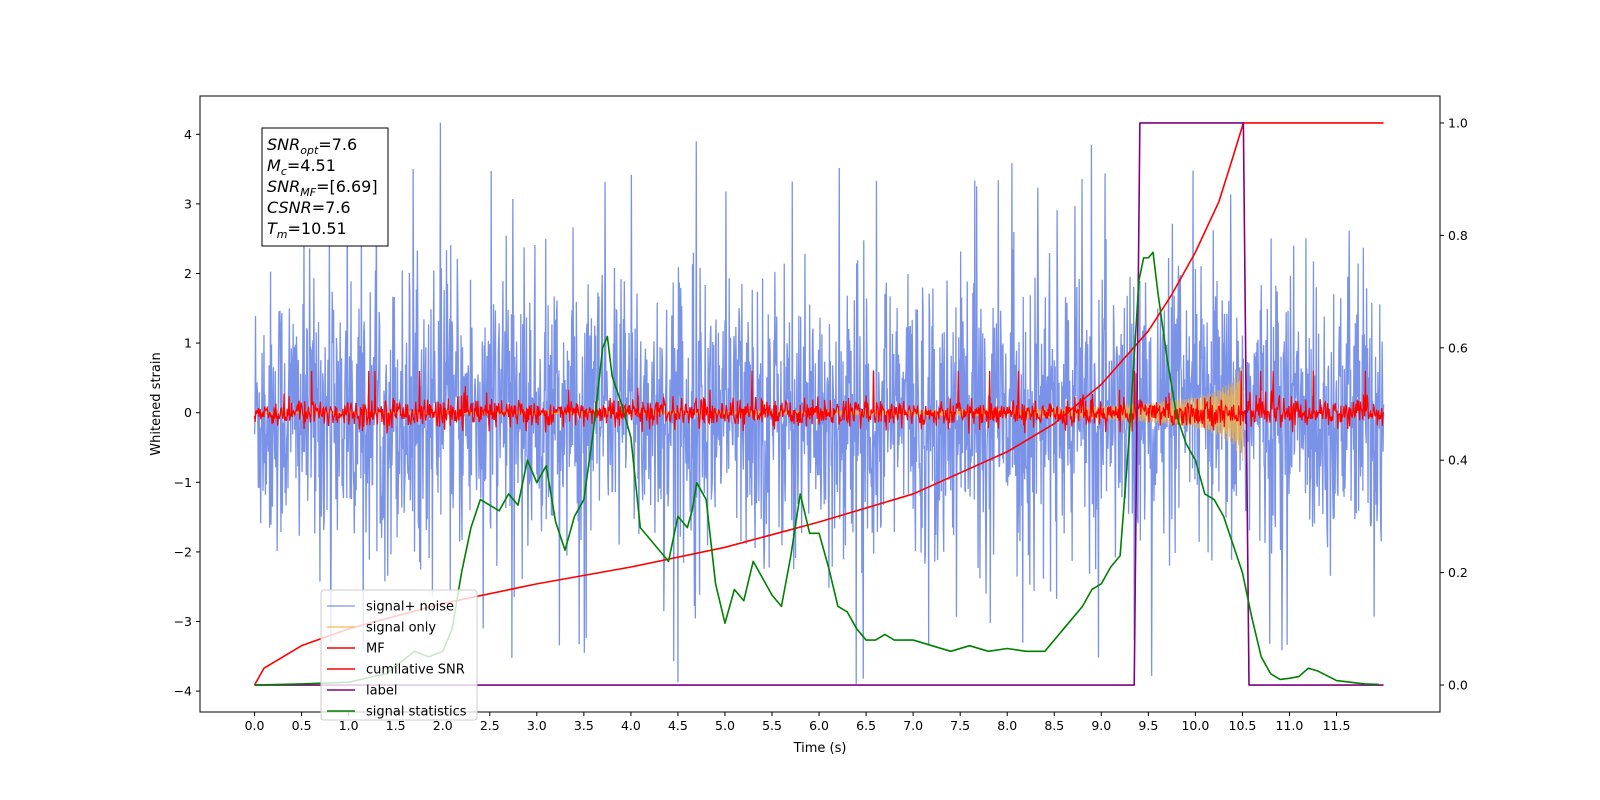  Describe the element at coordinates (678, 725) in the screenshot. I see `x-tick-label: 4.5` at that location.